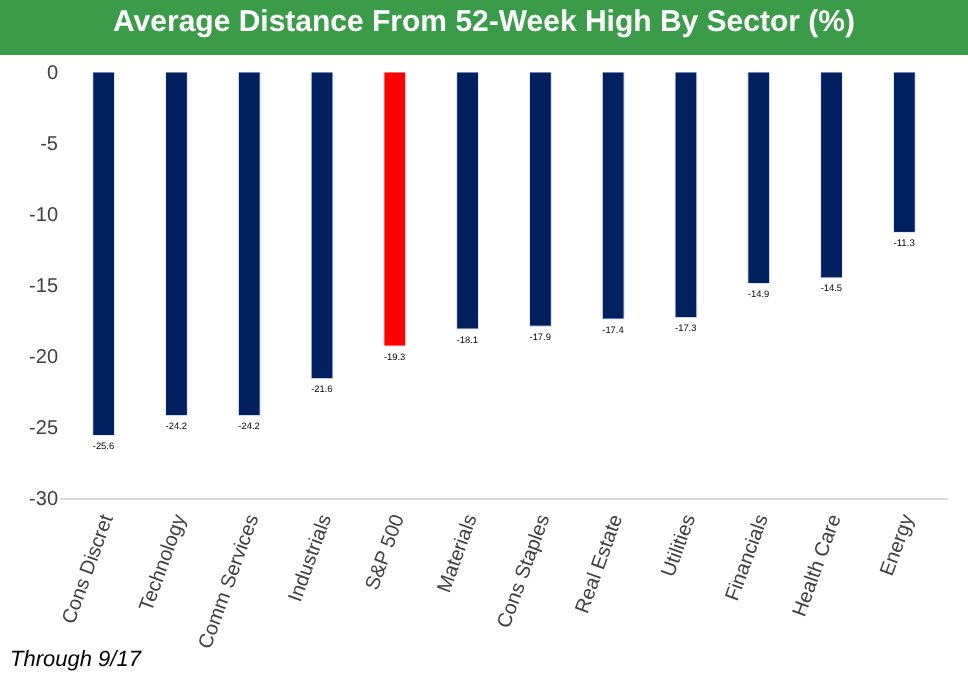 This screenshot has height=682, width=968. I want to click on x-tick-label: Real Estate, so click(600, 564).